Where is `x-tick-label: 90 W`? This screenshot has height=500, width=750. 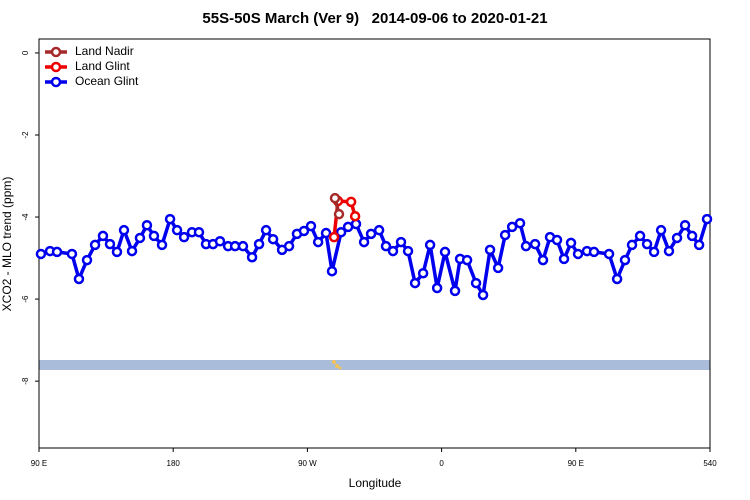 x-tick-label: 90 W is located at coordinates (307, 463).